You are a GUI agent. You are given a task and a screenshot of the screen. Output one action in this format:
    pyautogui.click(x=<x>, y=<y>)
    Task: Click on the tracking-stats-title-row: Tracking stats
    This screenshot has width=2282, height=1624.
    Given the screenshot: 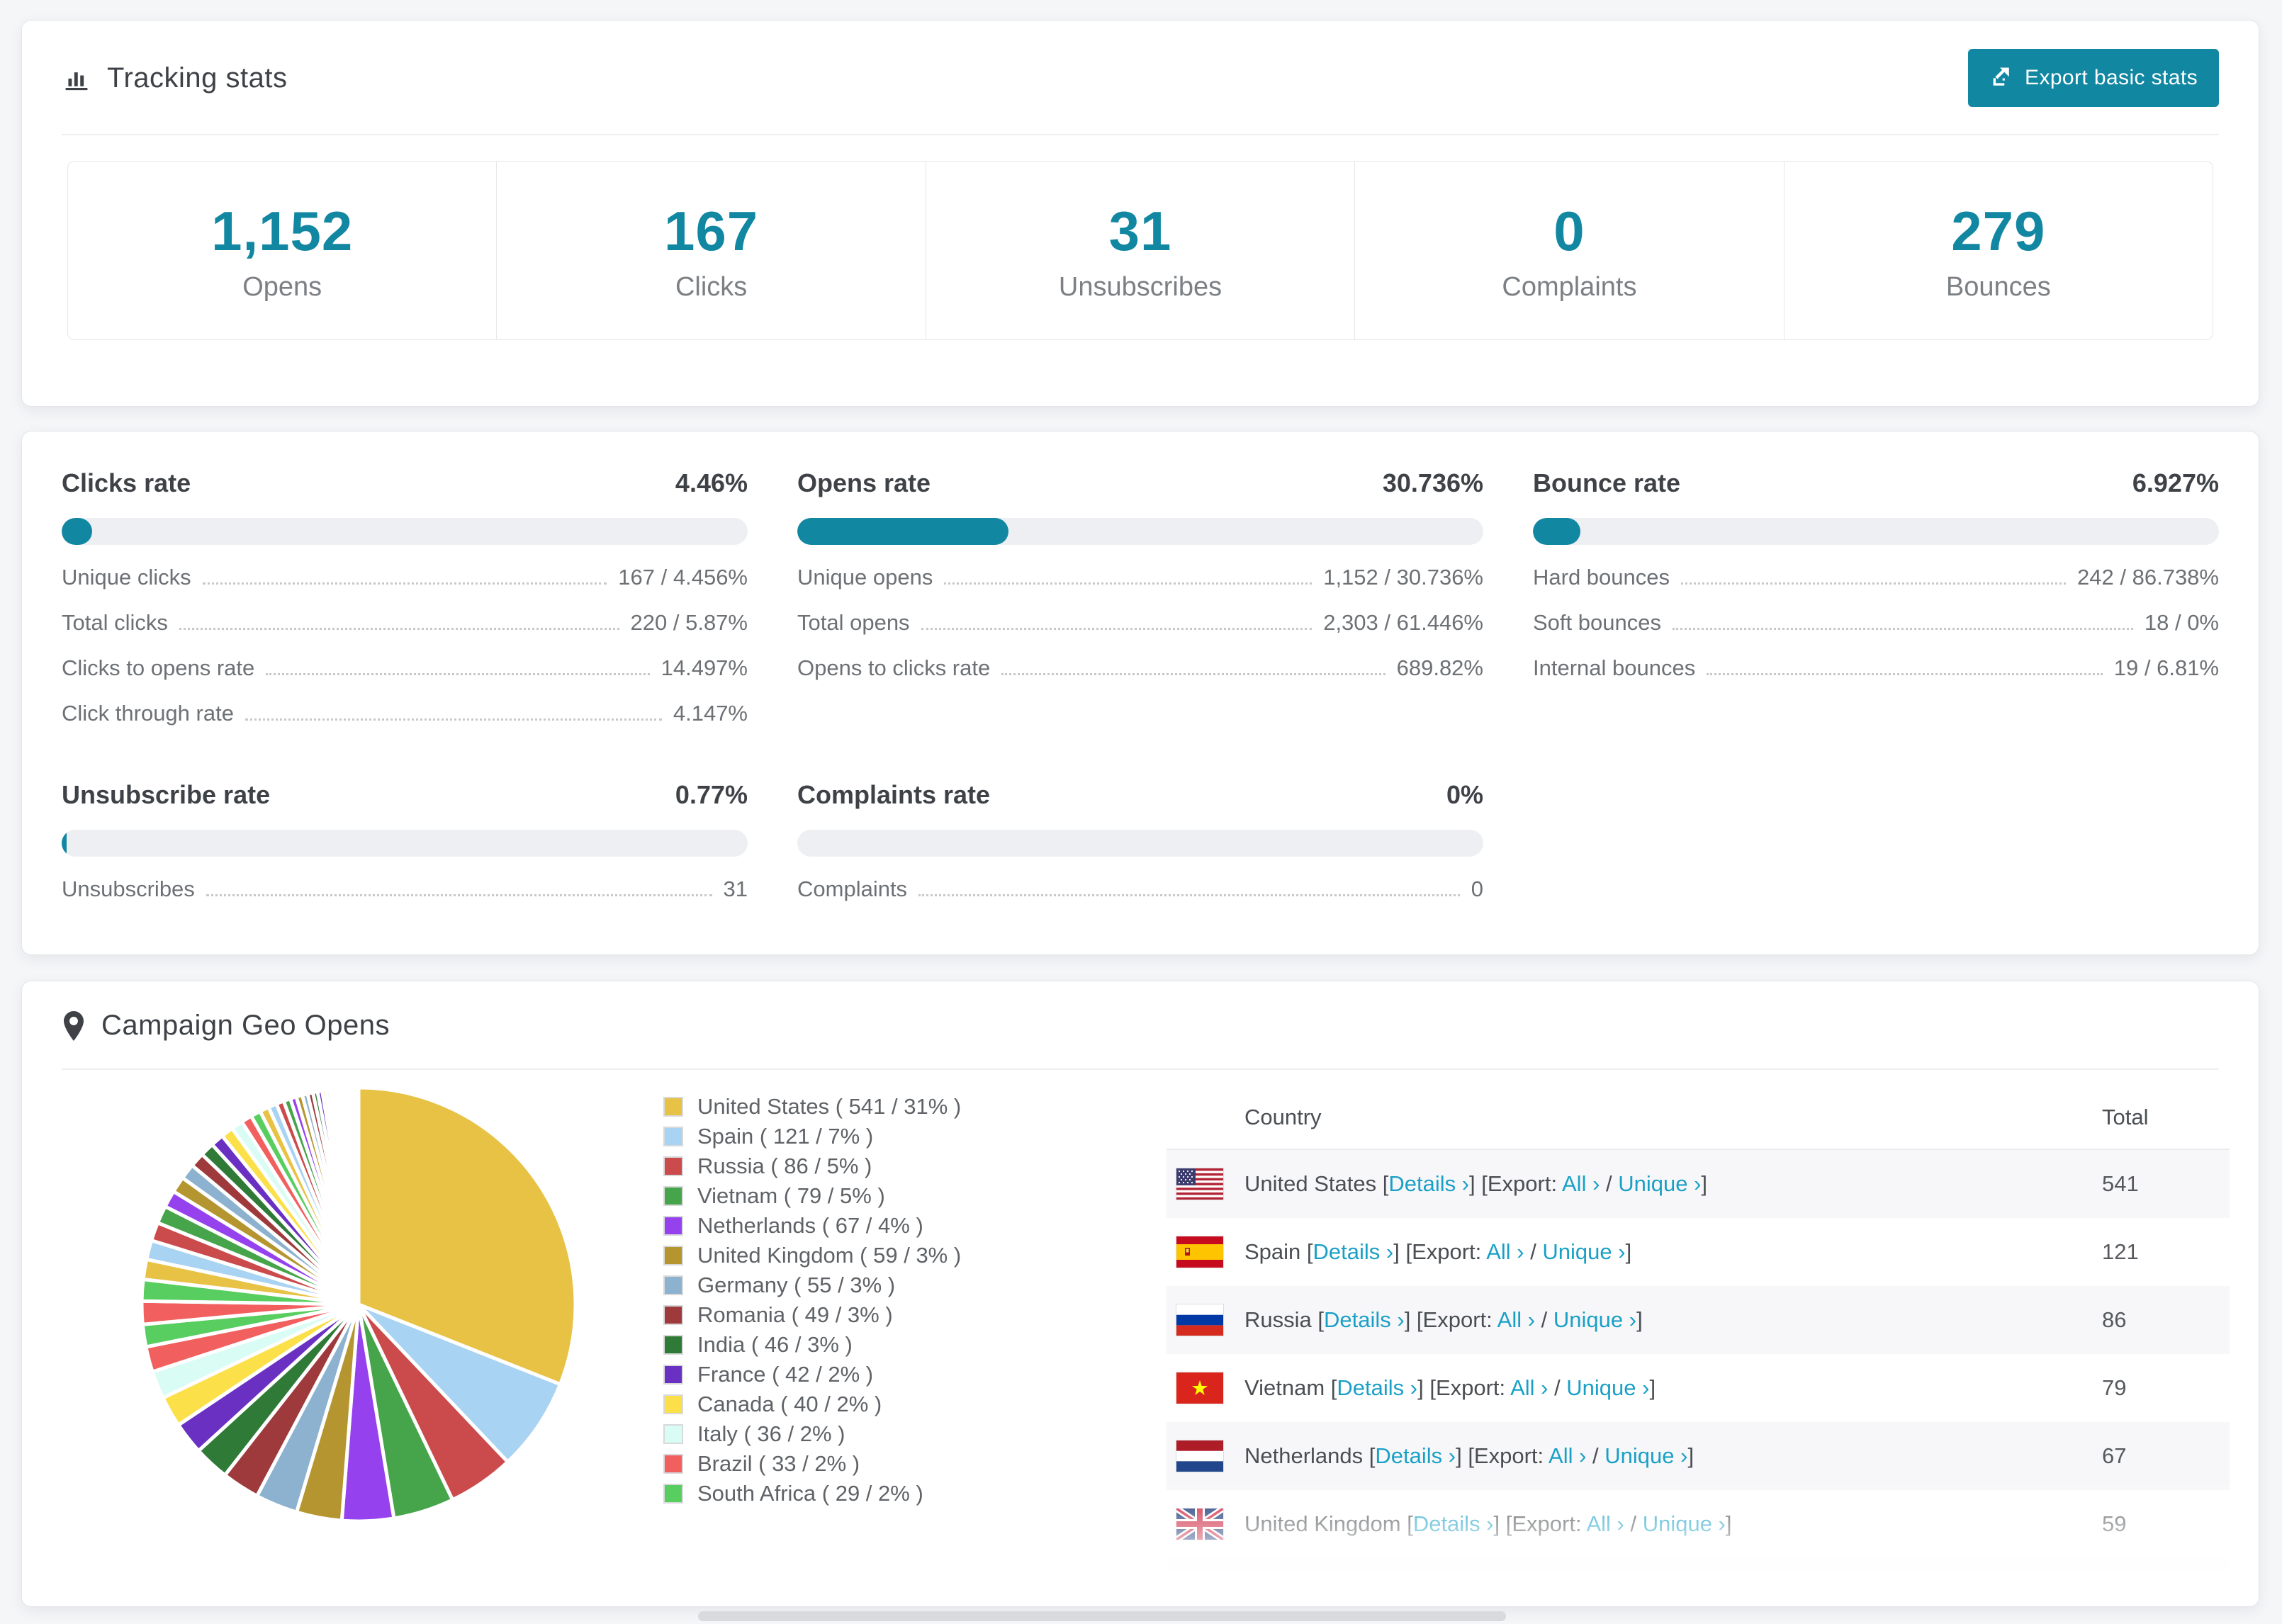 What is the action you would take?
    pyautogui.click(x=175, y=78)
    